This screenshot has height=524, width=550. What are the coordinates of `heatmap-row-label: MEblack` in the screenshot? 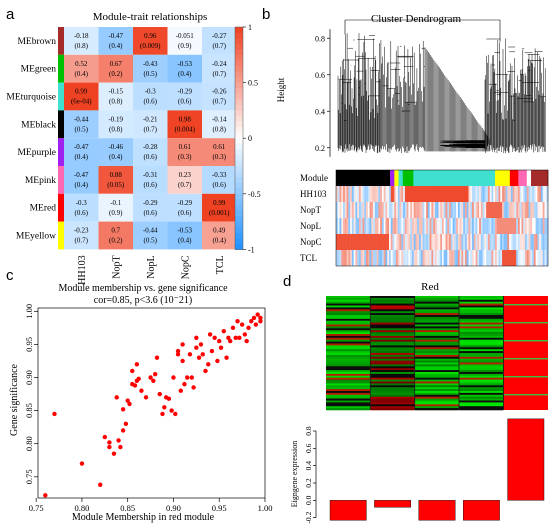 It's located at (38, 125).